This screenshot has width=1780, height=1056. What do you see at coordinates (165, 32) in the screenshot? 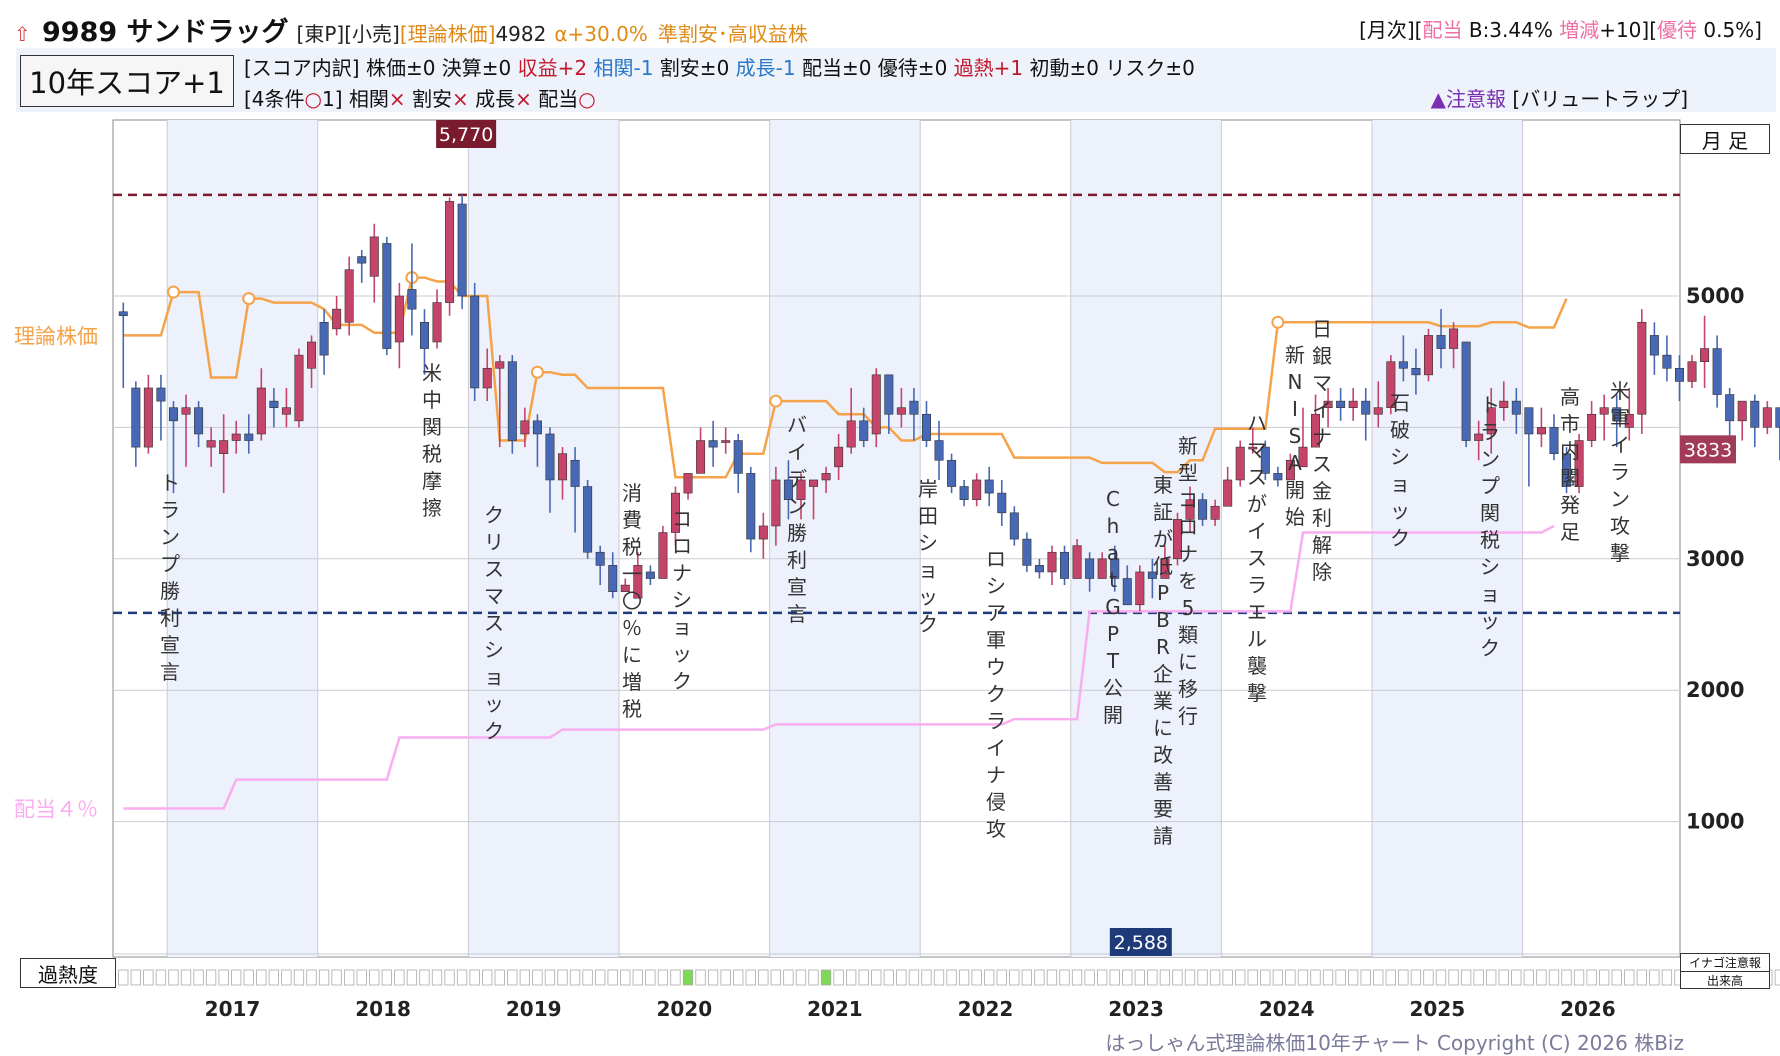
I see `stock-title: 9989 サンドラッグ` at bounding box center [165, 32].